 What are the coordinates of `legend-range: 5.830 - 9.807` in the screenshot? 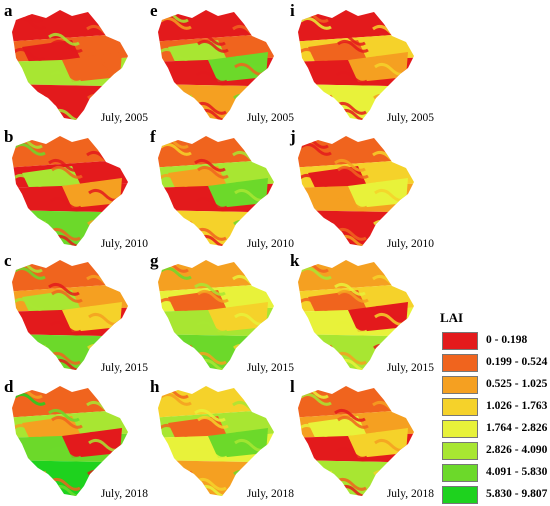 It's located at (517, 494).